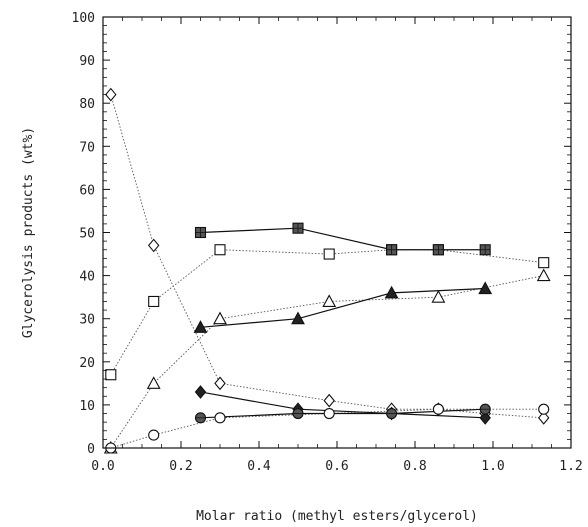  What do you see at coordinates (180, 466) in the screenshot?
I see `x-tick-label: 0.2` at bounding box center [180, 466].